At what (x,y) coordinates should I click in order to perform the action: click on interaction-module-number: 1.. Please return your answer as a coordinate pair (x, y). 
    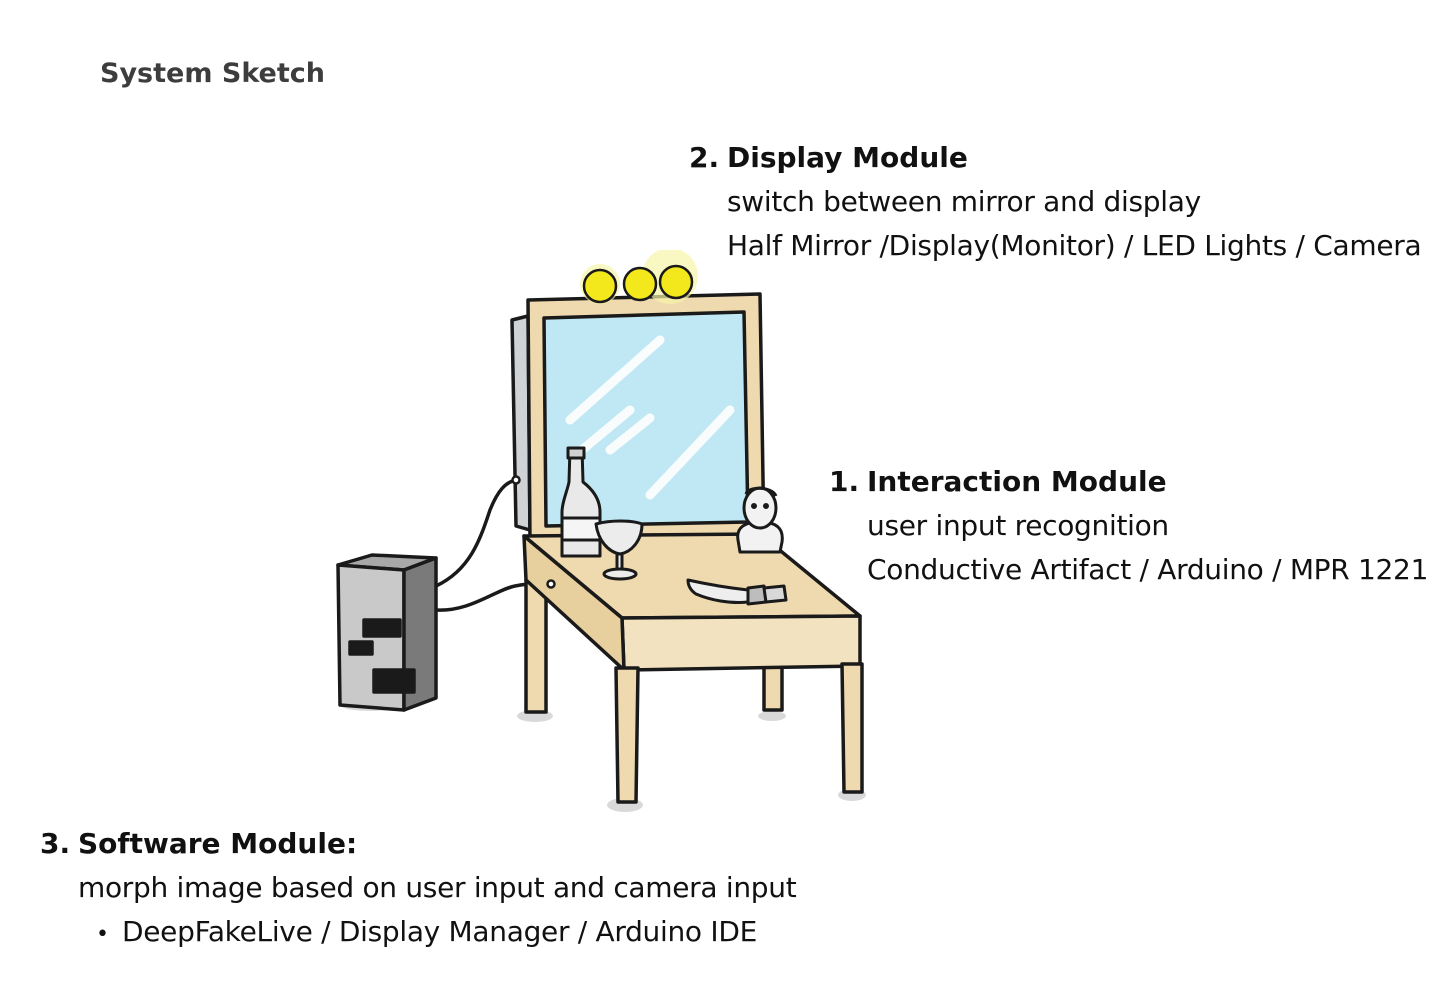
    Looking at the image, I should click on (844, 481).